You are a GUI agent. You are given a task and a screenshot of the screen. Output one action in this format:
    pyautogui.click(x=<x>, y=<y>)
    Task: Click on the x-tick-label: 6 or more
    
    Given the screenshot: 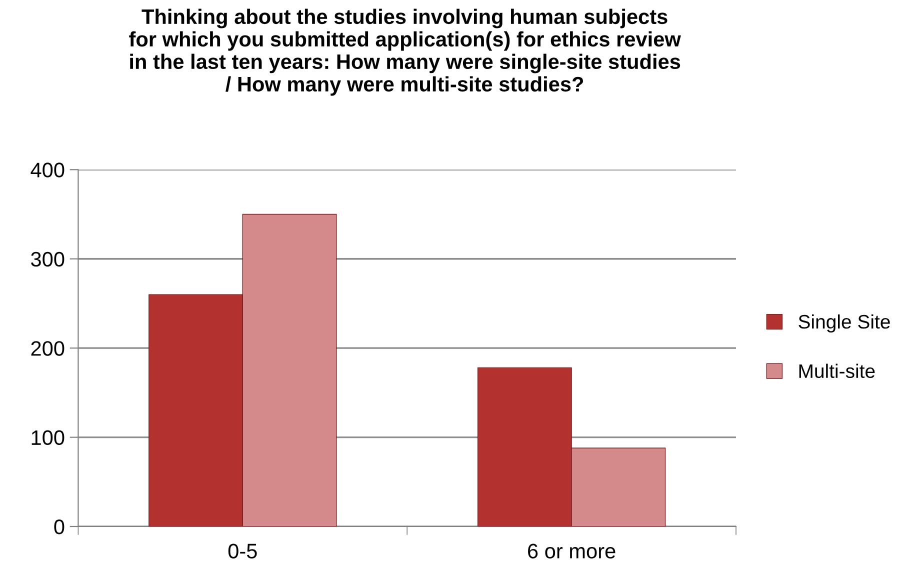 What is the action you would take?
    pyautogui.click(x=572, y=551)
    